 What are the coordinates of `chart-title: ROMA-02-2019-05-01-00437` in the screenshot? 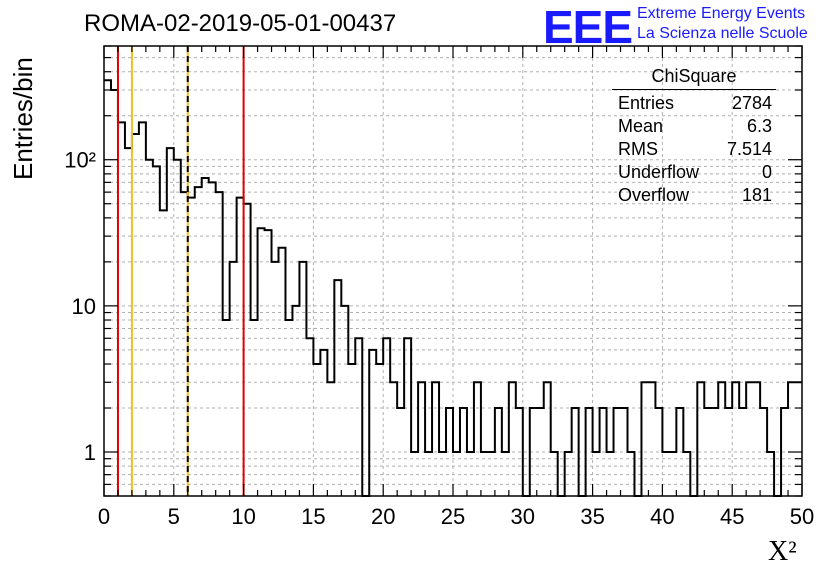 It's located at (240, 23).